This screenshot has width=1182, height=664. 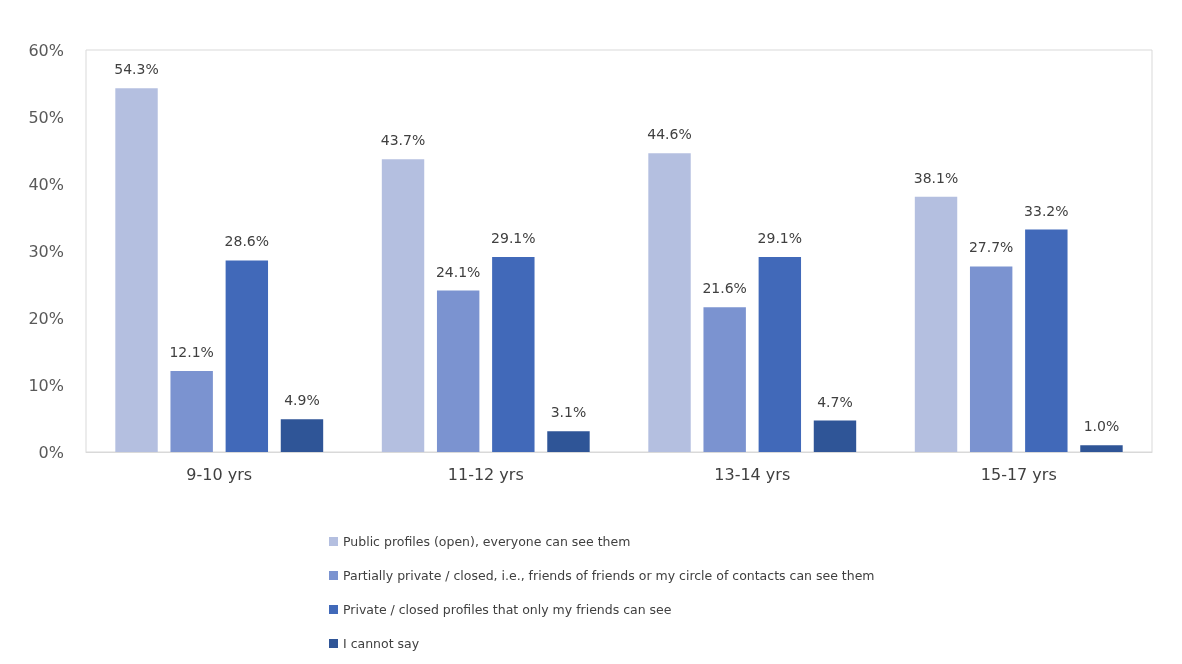 What do you see at coordinates (568, 412) in the screenshot?
I see `data-label: 3.1%` at bounding box center [568, 412].